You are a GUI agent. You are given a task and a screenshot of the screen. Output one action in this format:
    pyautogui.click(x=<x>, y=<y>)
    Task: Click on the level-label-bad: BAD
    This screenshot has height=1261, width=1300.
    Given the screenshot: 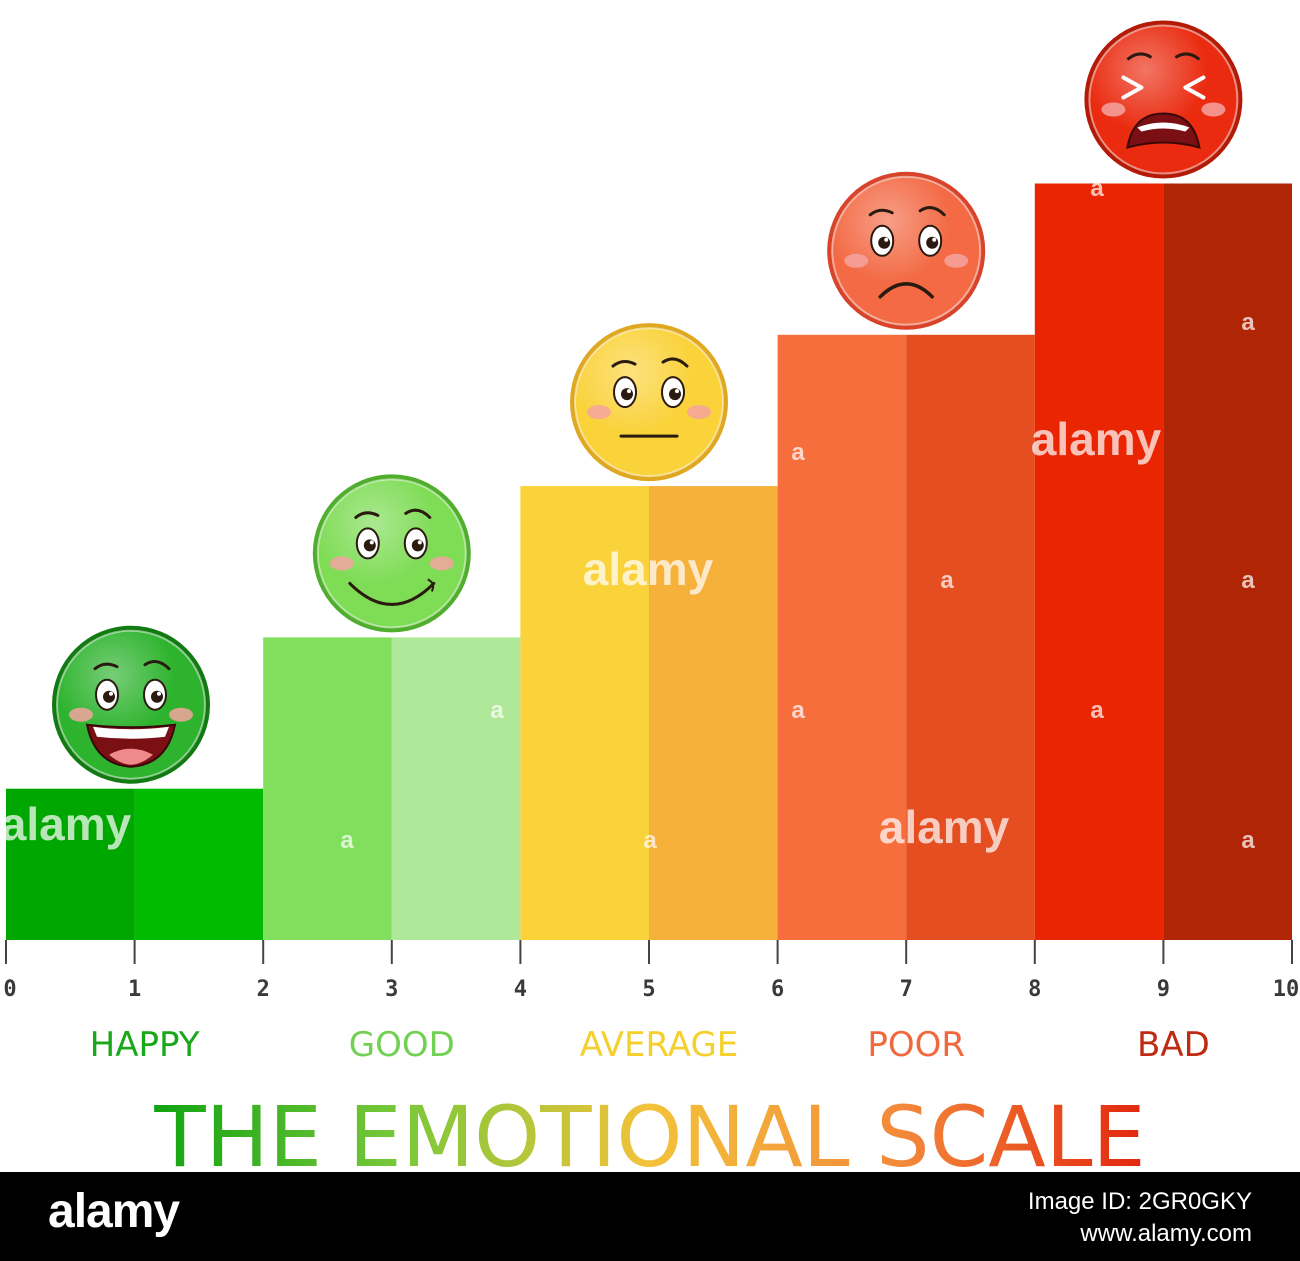 What is the action you would take?
    pyautogui.click(x=1173, y=1045)
    